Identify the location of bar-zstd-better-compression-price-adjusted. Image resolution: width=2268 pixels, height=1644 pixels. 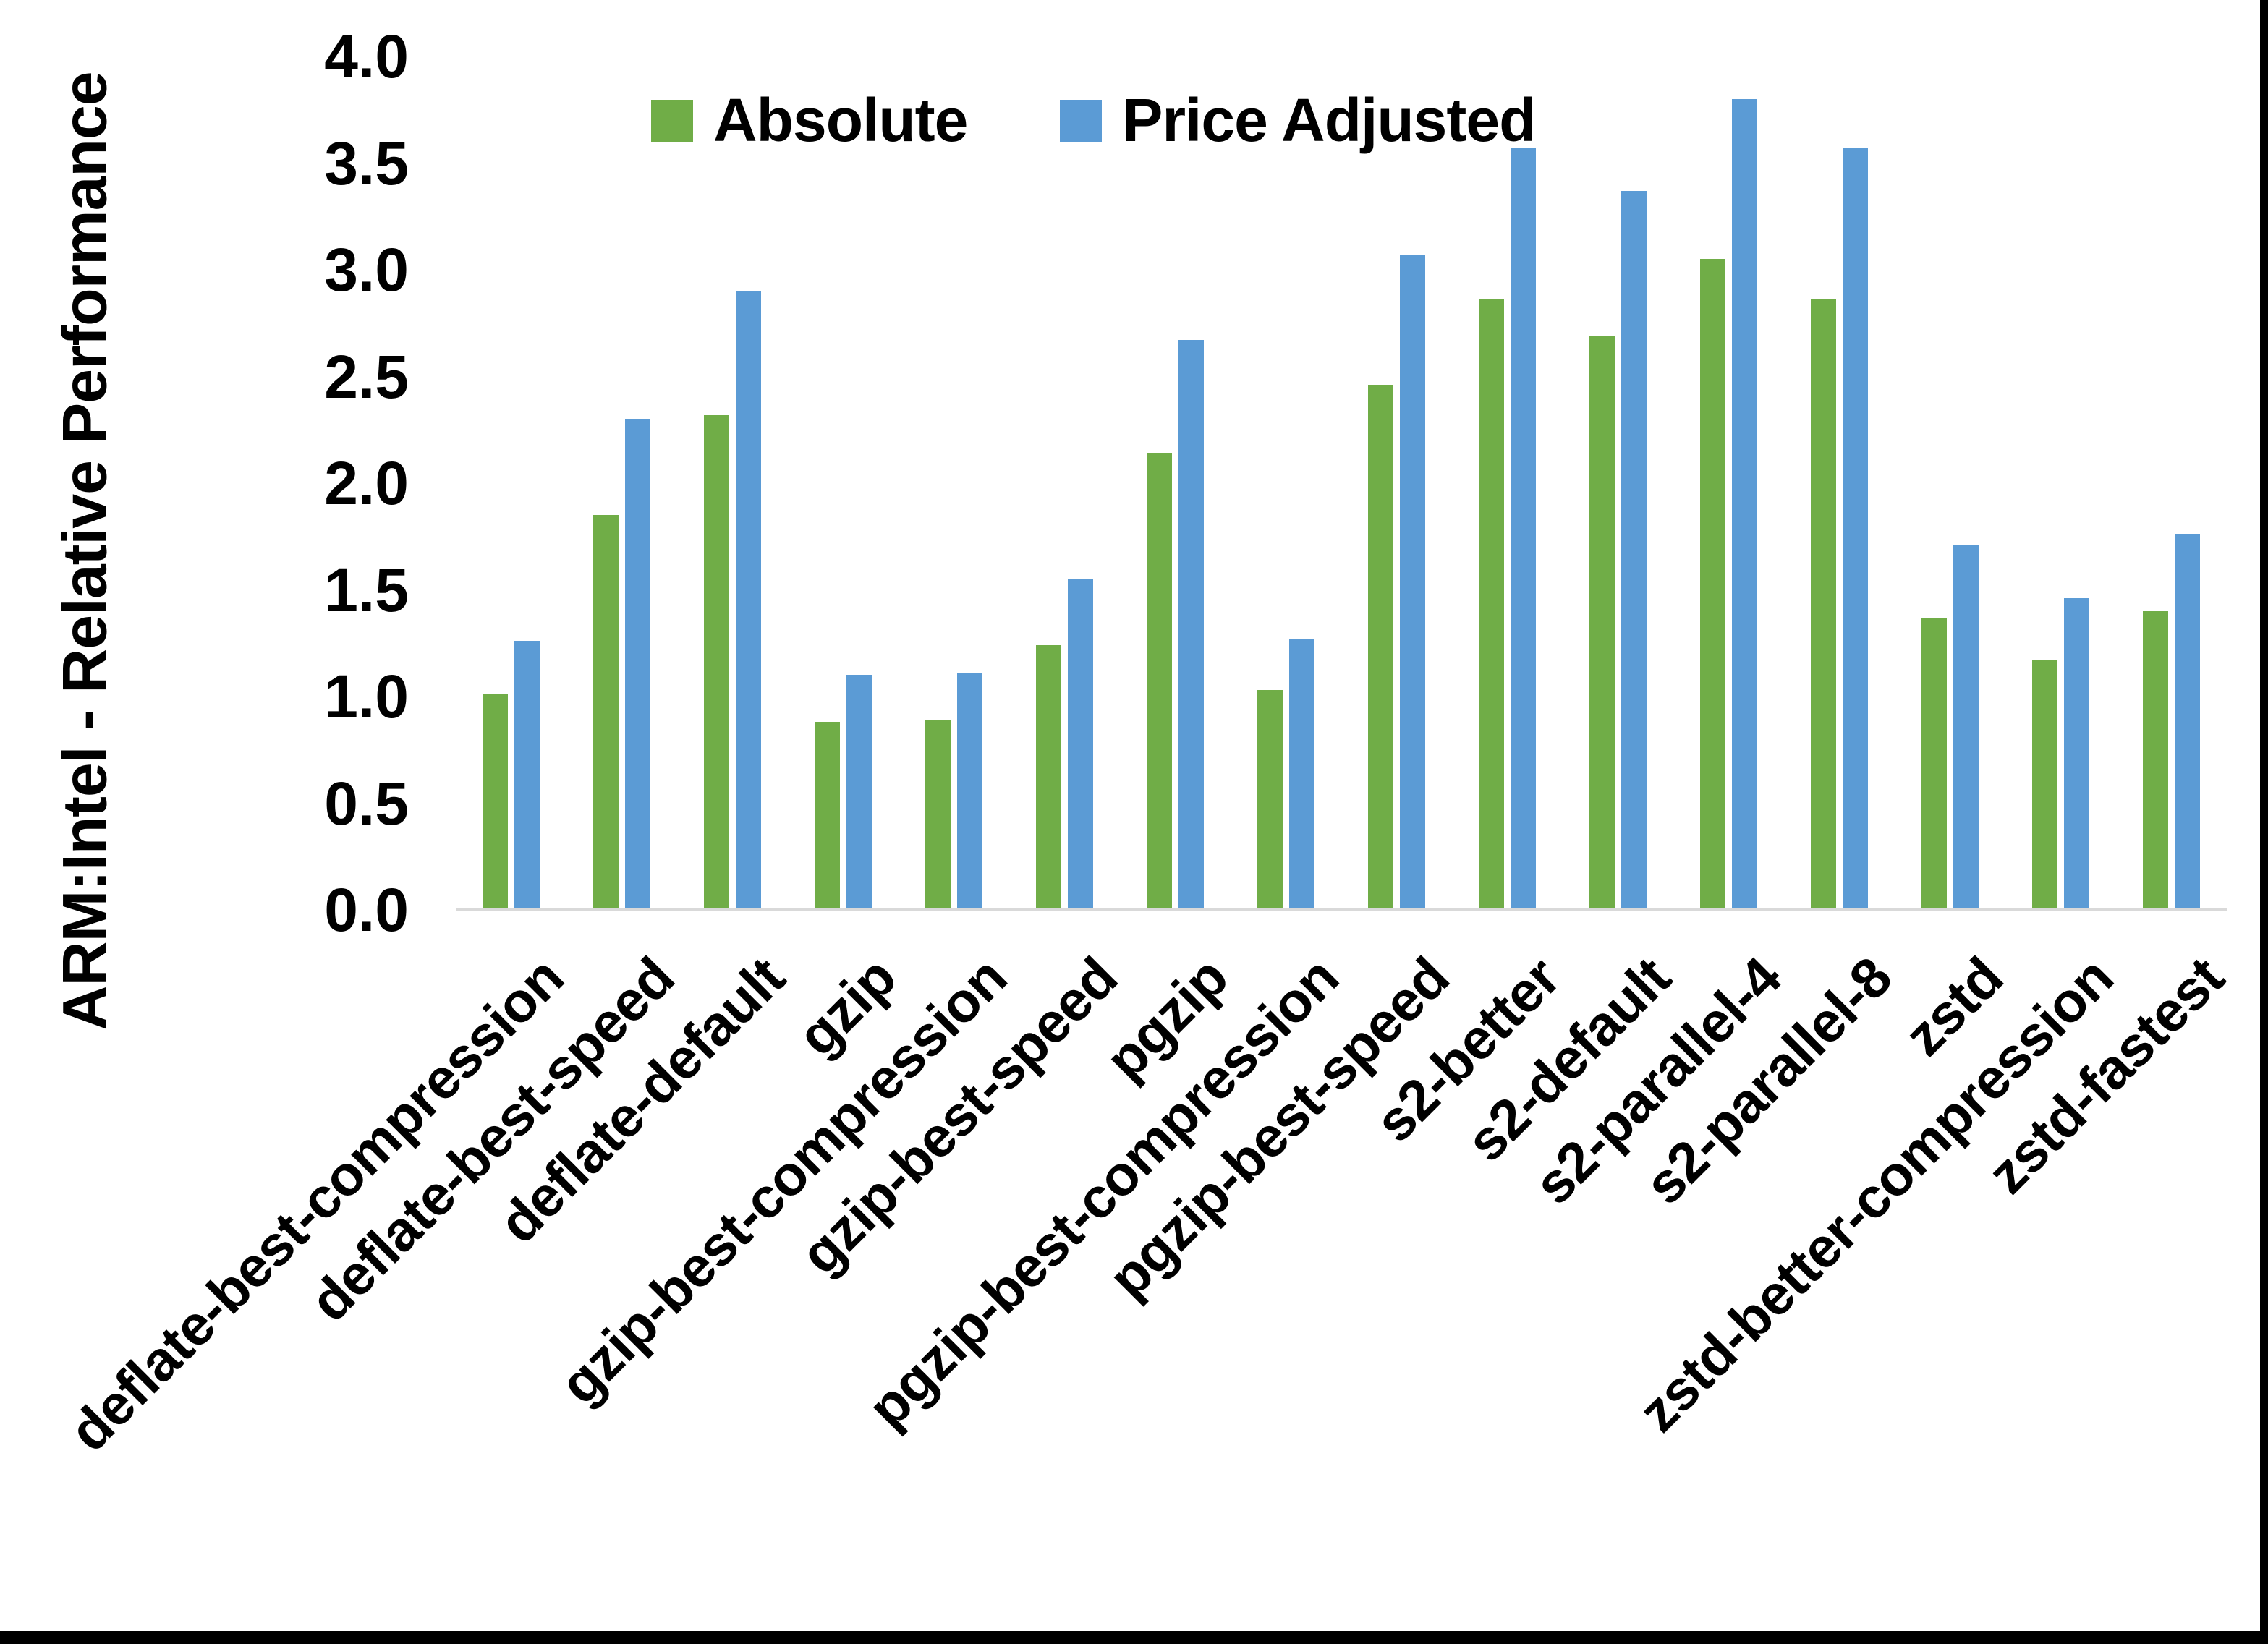
(2076, 754).